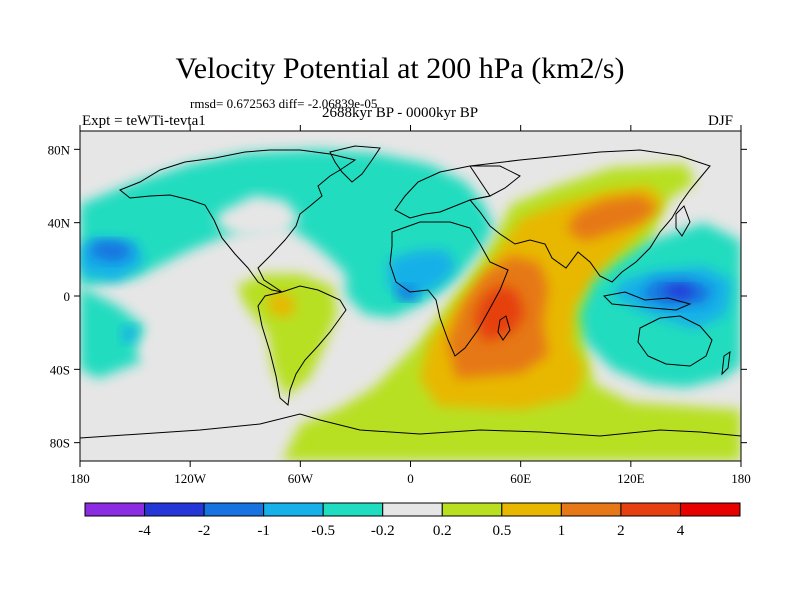 The width and height of the screenshot is (800, 600). I want to click on coastline-south-america, so click(302, 345).